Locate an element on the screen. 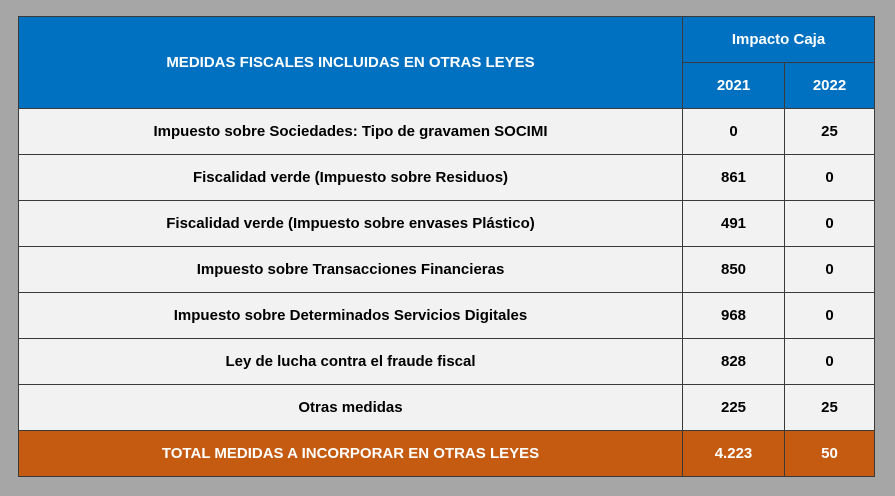 Image resolution: width=895 pixels, height=496 pixels. row-label: Otras medidas is located at coordinates (350, 407).